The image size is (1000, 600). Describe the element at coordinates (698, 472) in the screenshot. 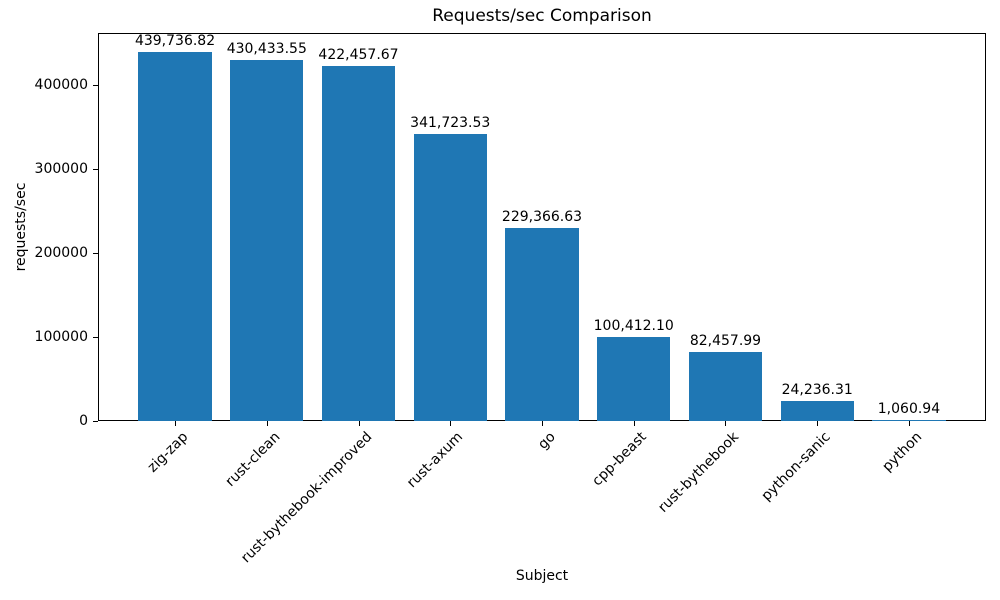

I see `x-tick-label: rust-bythebook` at that location.